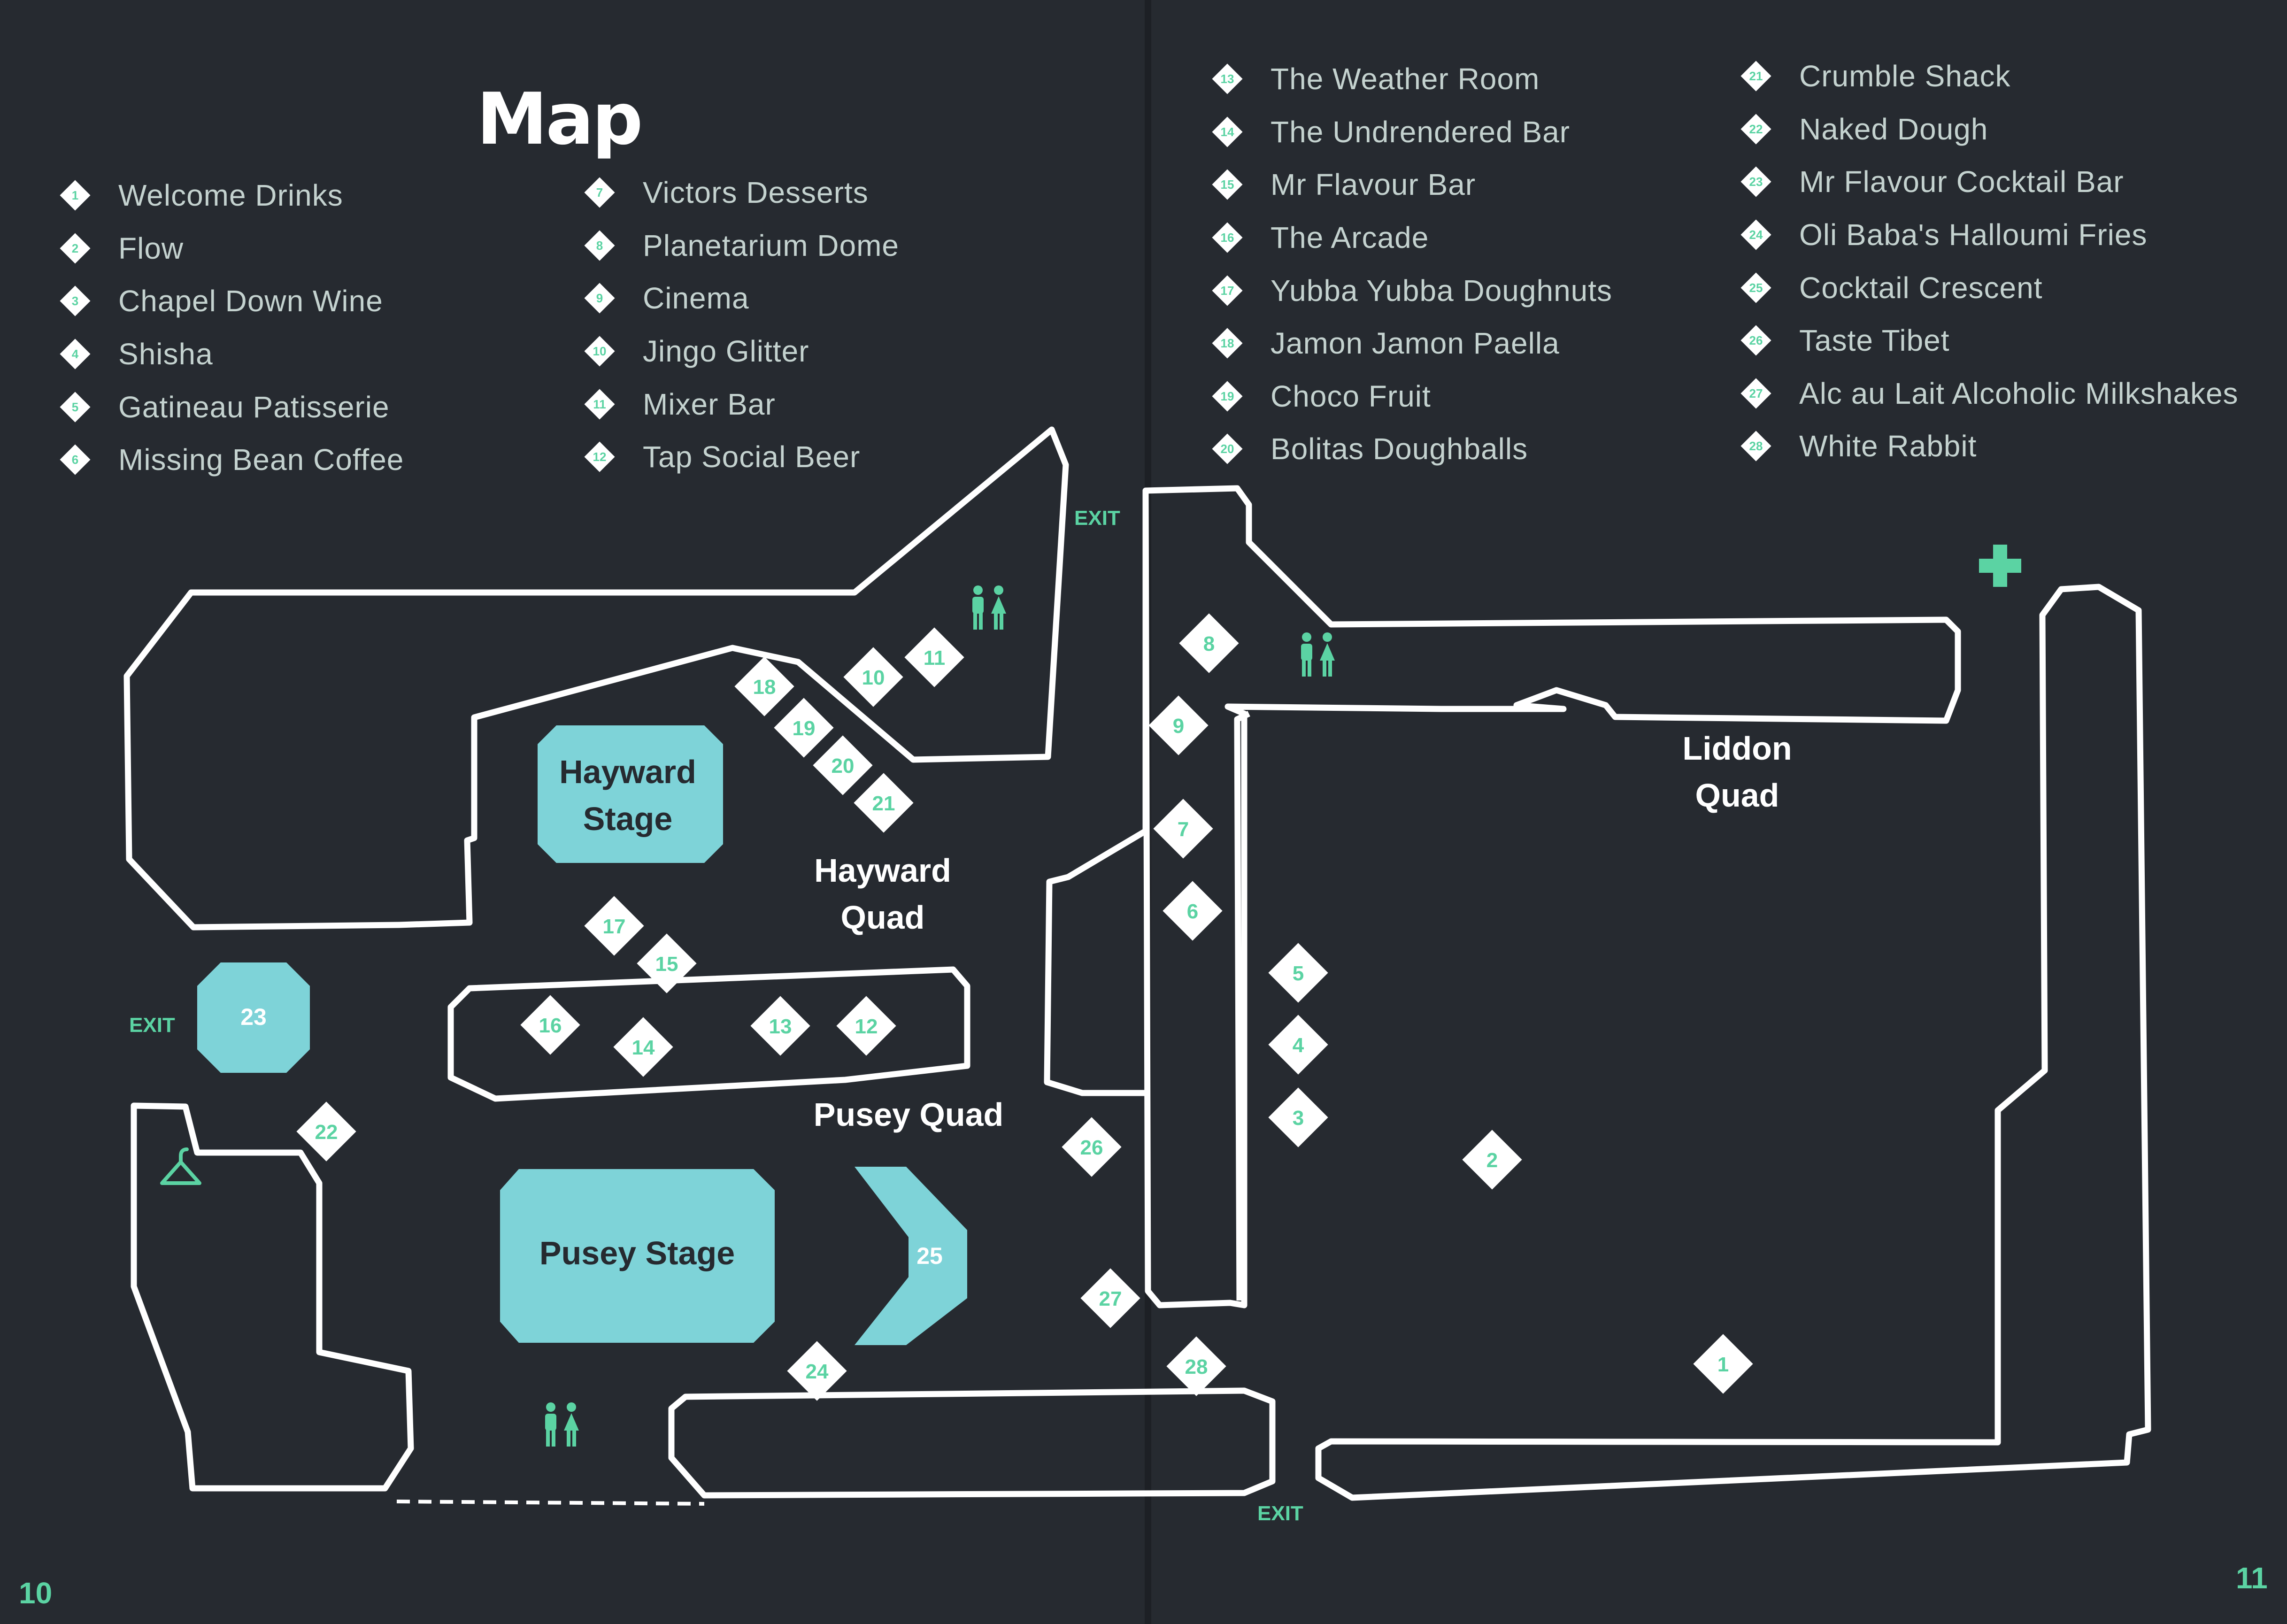 The height and width of the screenshot is (1624, 2287). Describe the element at coordinates (882, 870) in the screenshot. I see `hayward-quad-label-1: Hayward` at that location.